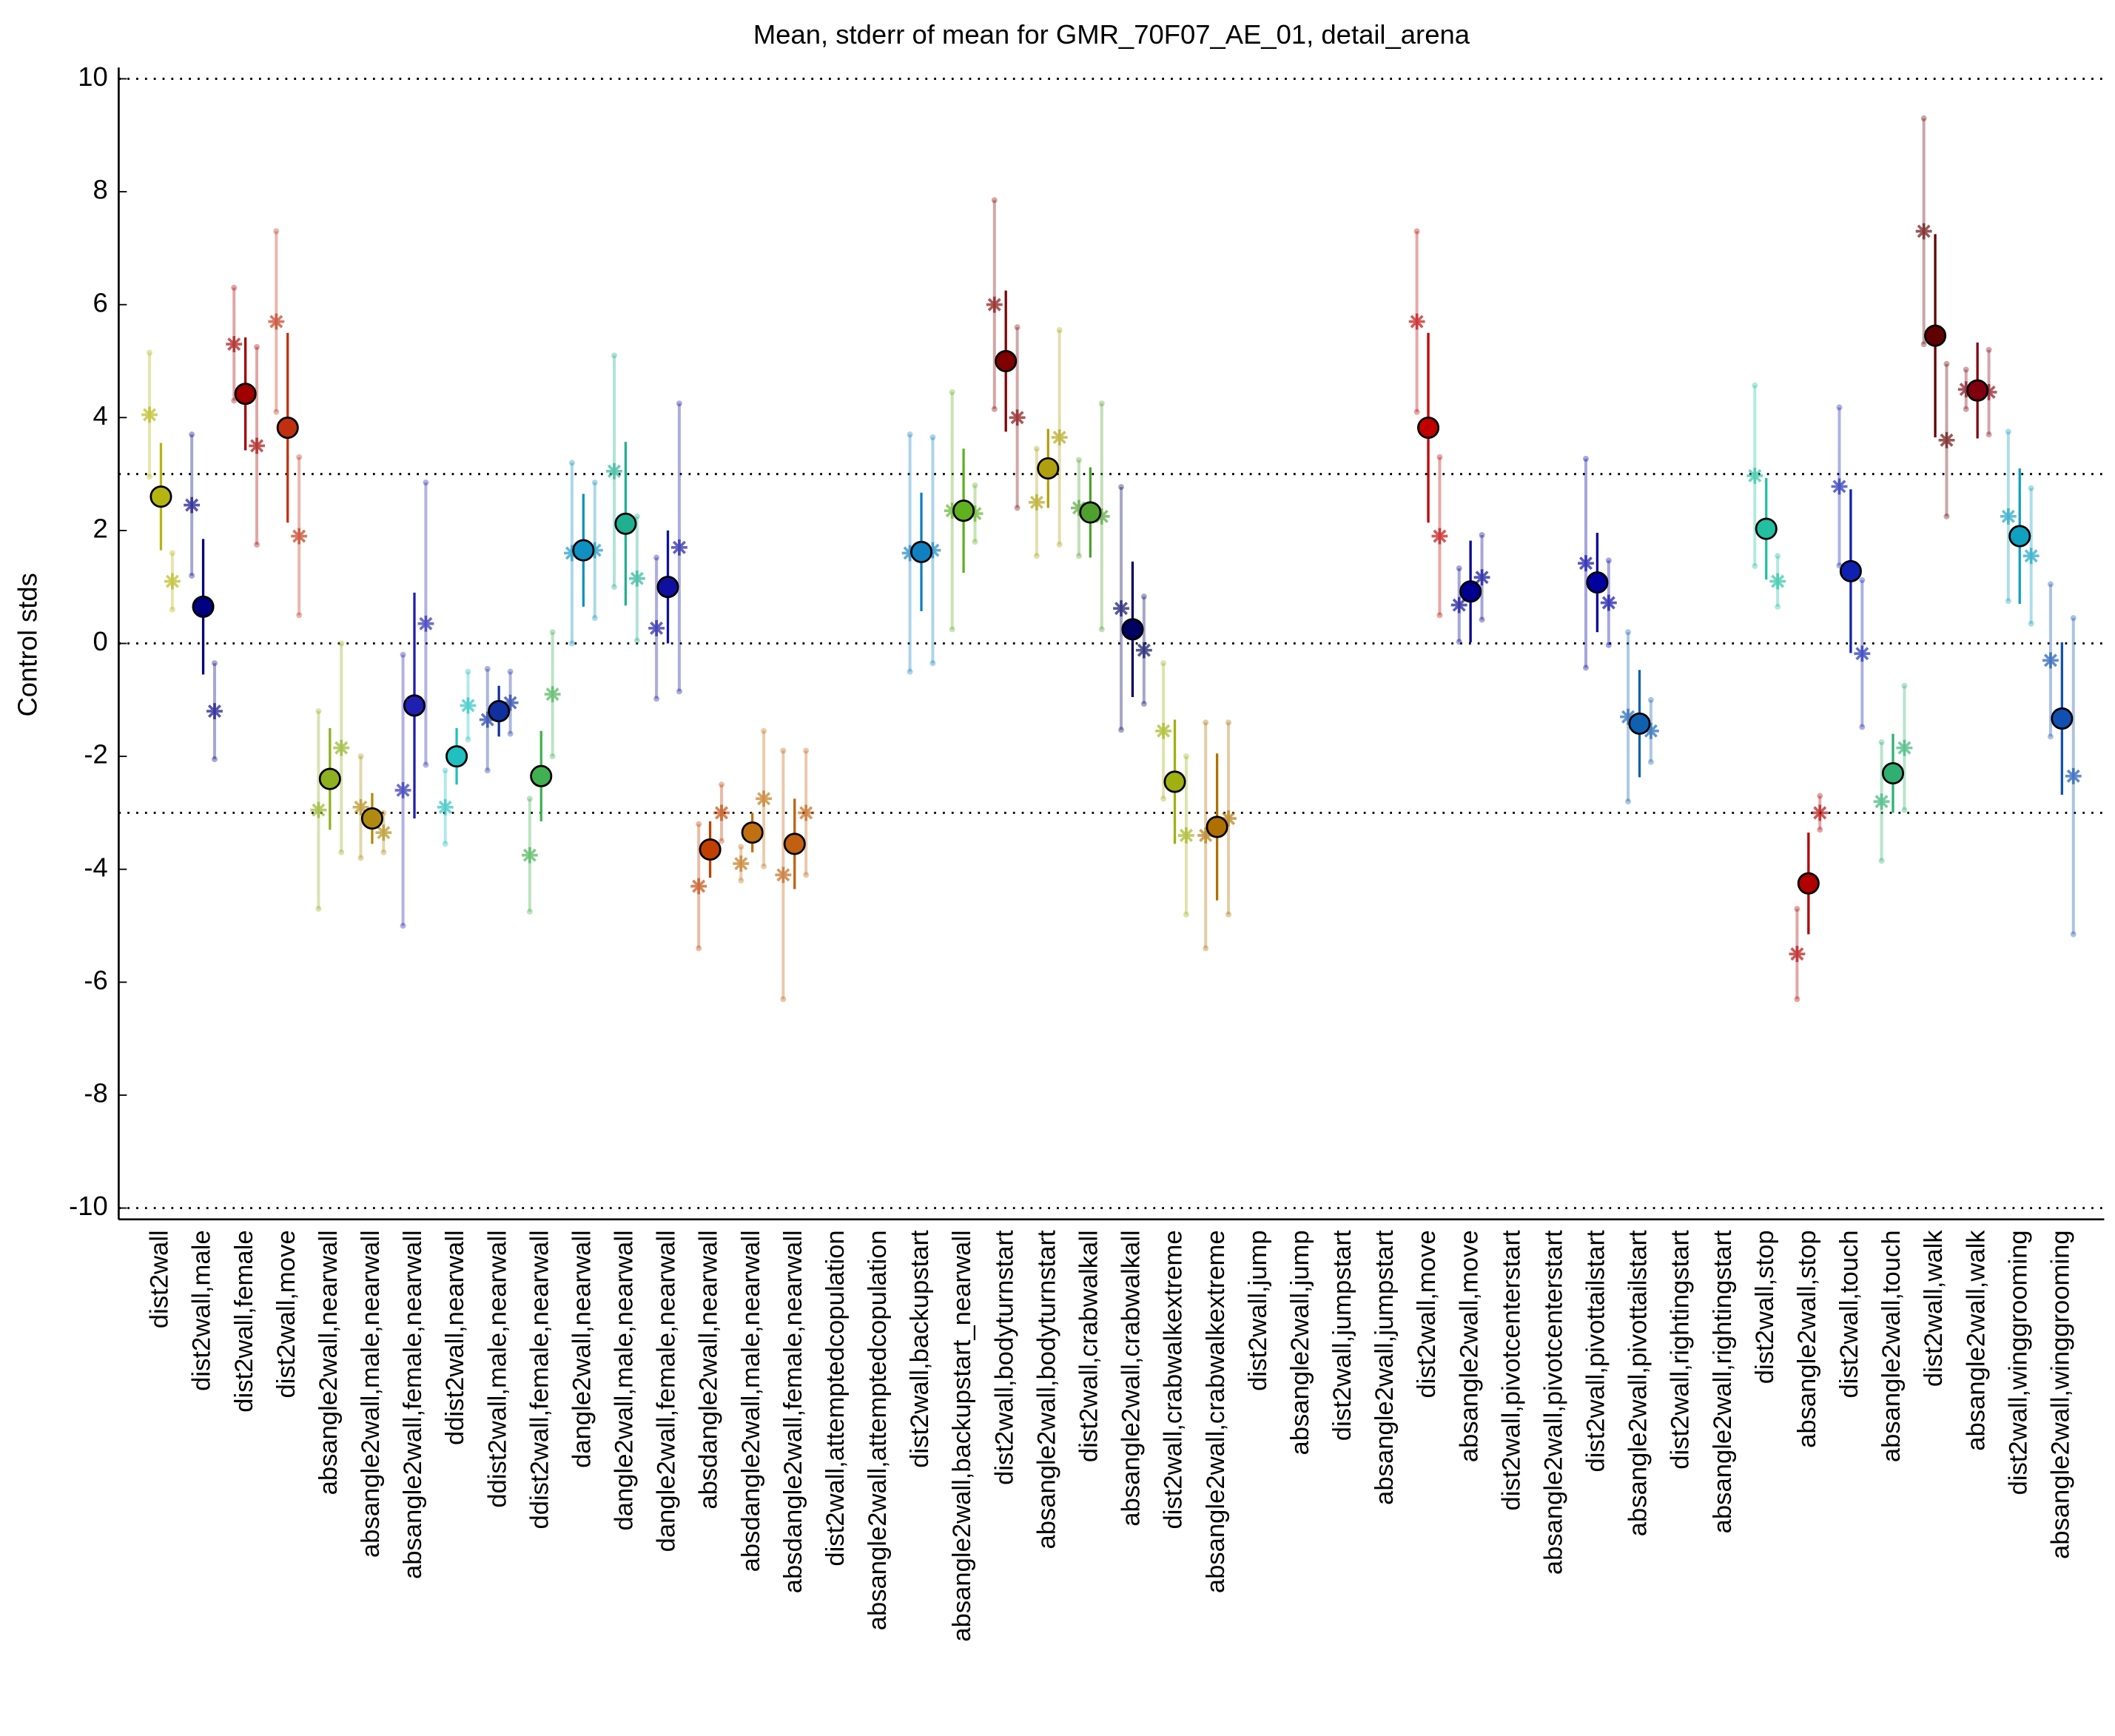 Image resolution: width=2115 pixels, height=1736 pixels. I want to click on y-axis-label: Control stds, so click(28, 645).